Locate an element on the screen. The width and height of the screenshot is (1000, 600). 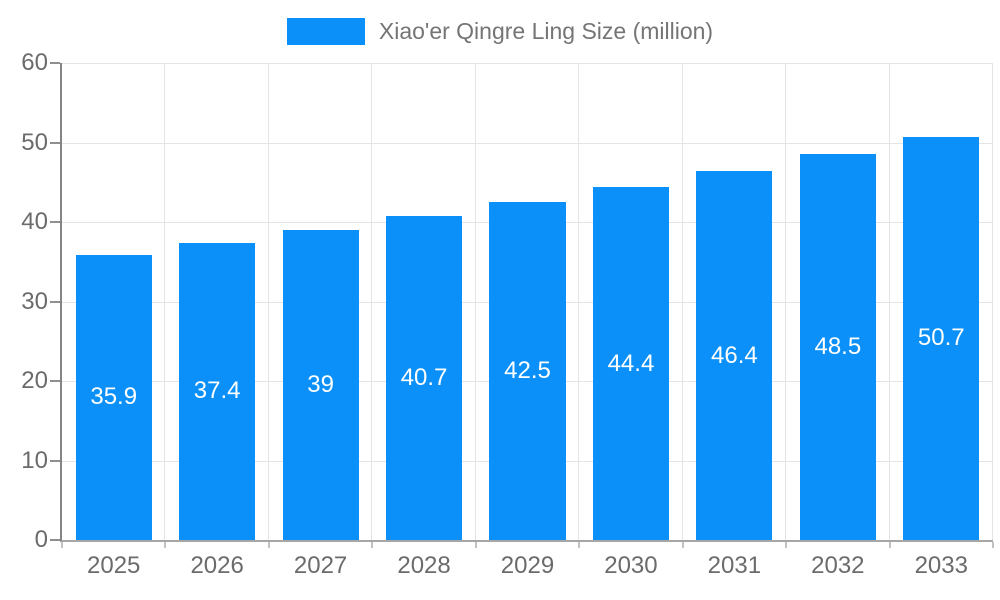
legend: Xiao'er Qingre Ling Size (million) is located at coordinates (500, 31).